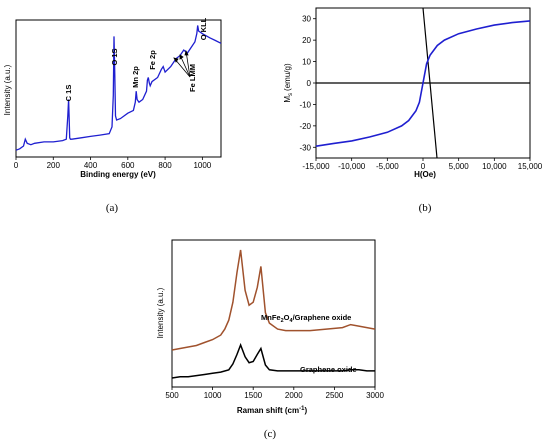 The image size is (550, 443). I want to click on annotation-okll: O KLL, so click(203, 28).